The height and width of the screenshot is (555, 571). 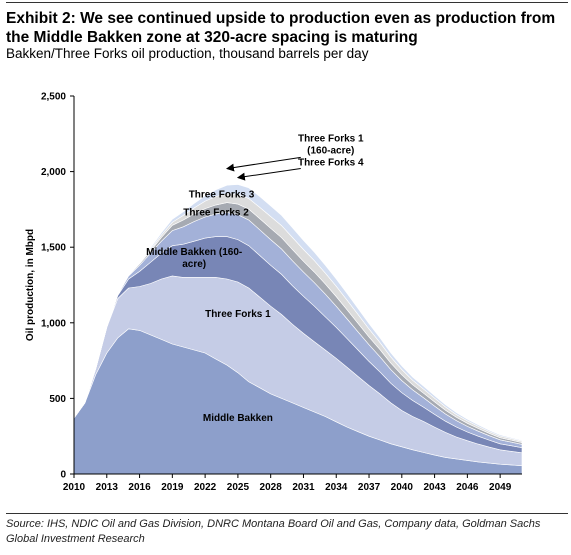 What do you see at coordinates (53, 248) in the screenshot?
I see `y-tick-label: 1,500` at bounding box center [53, 248].